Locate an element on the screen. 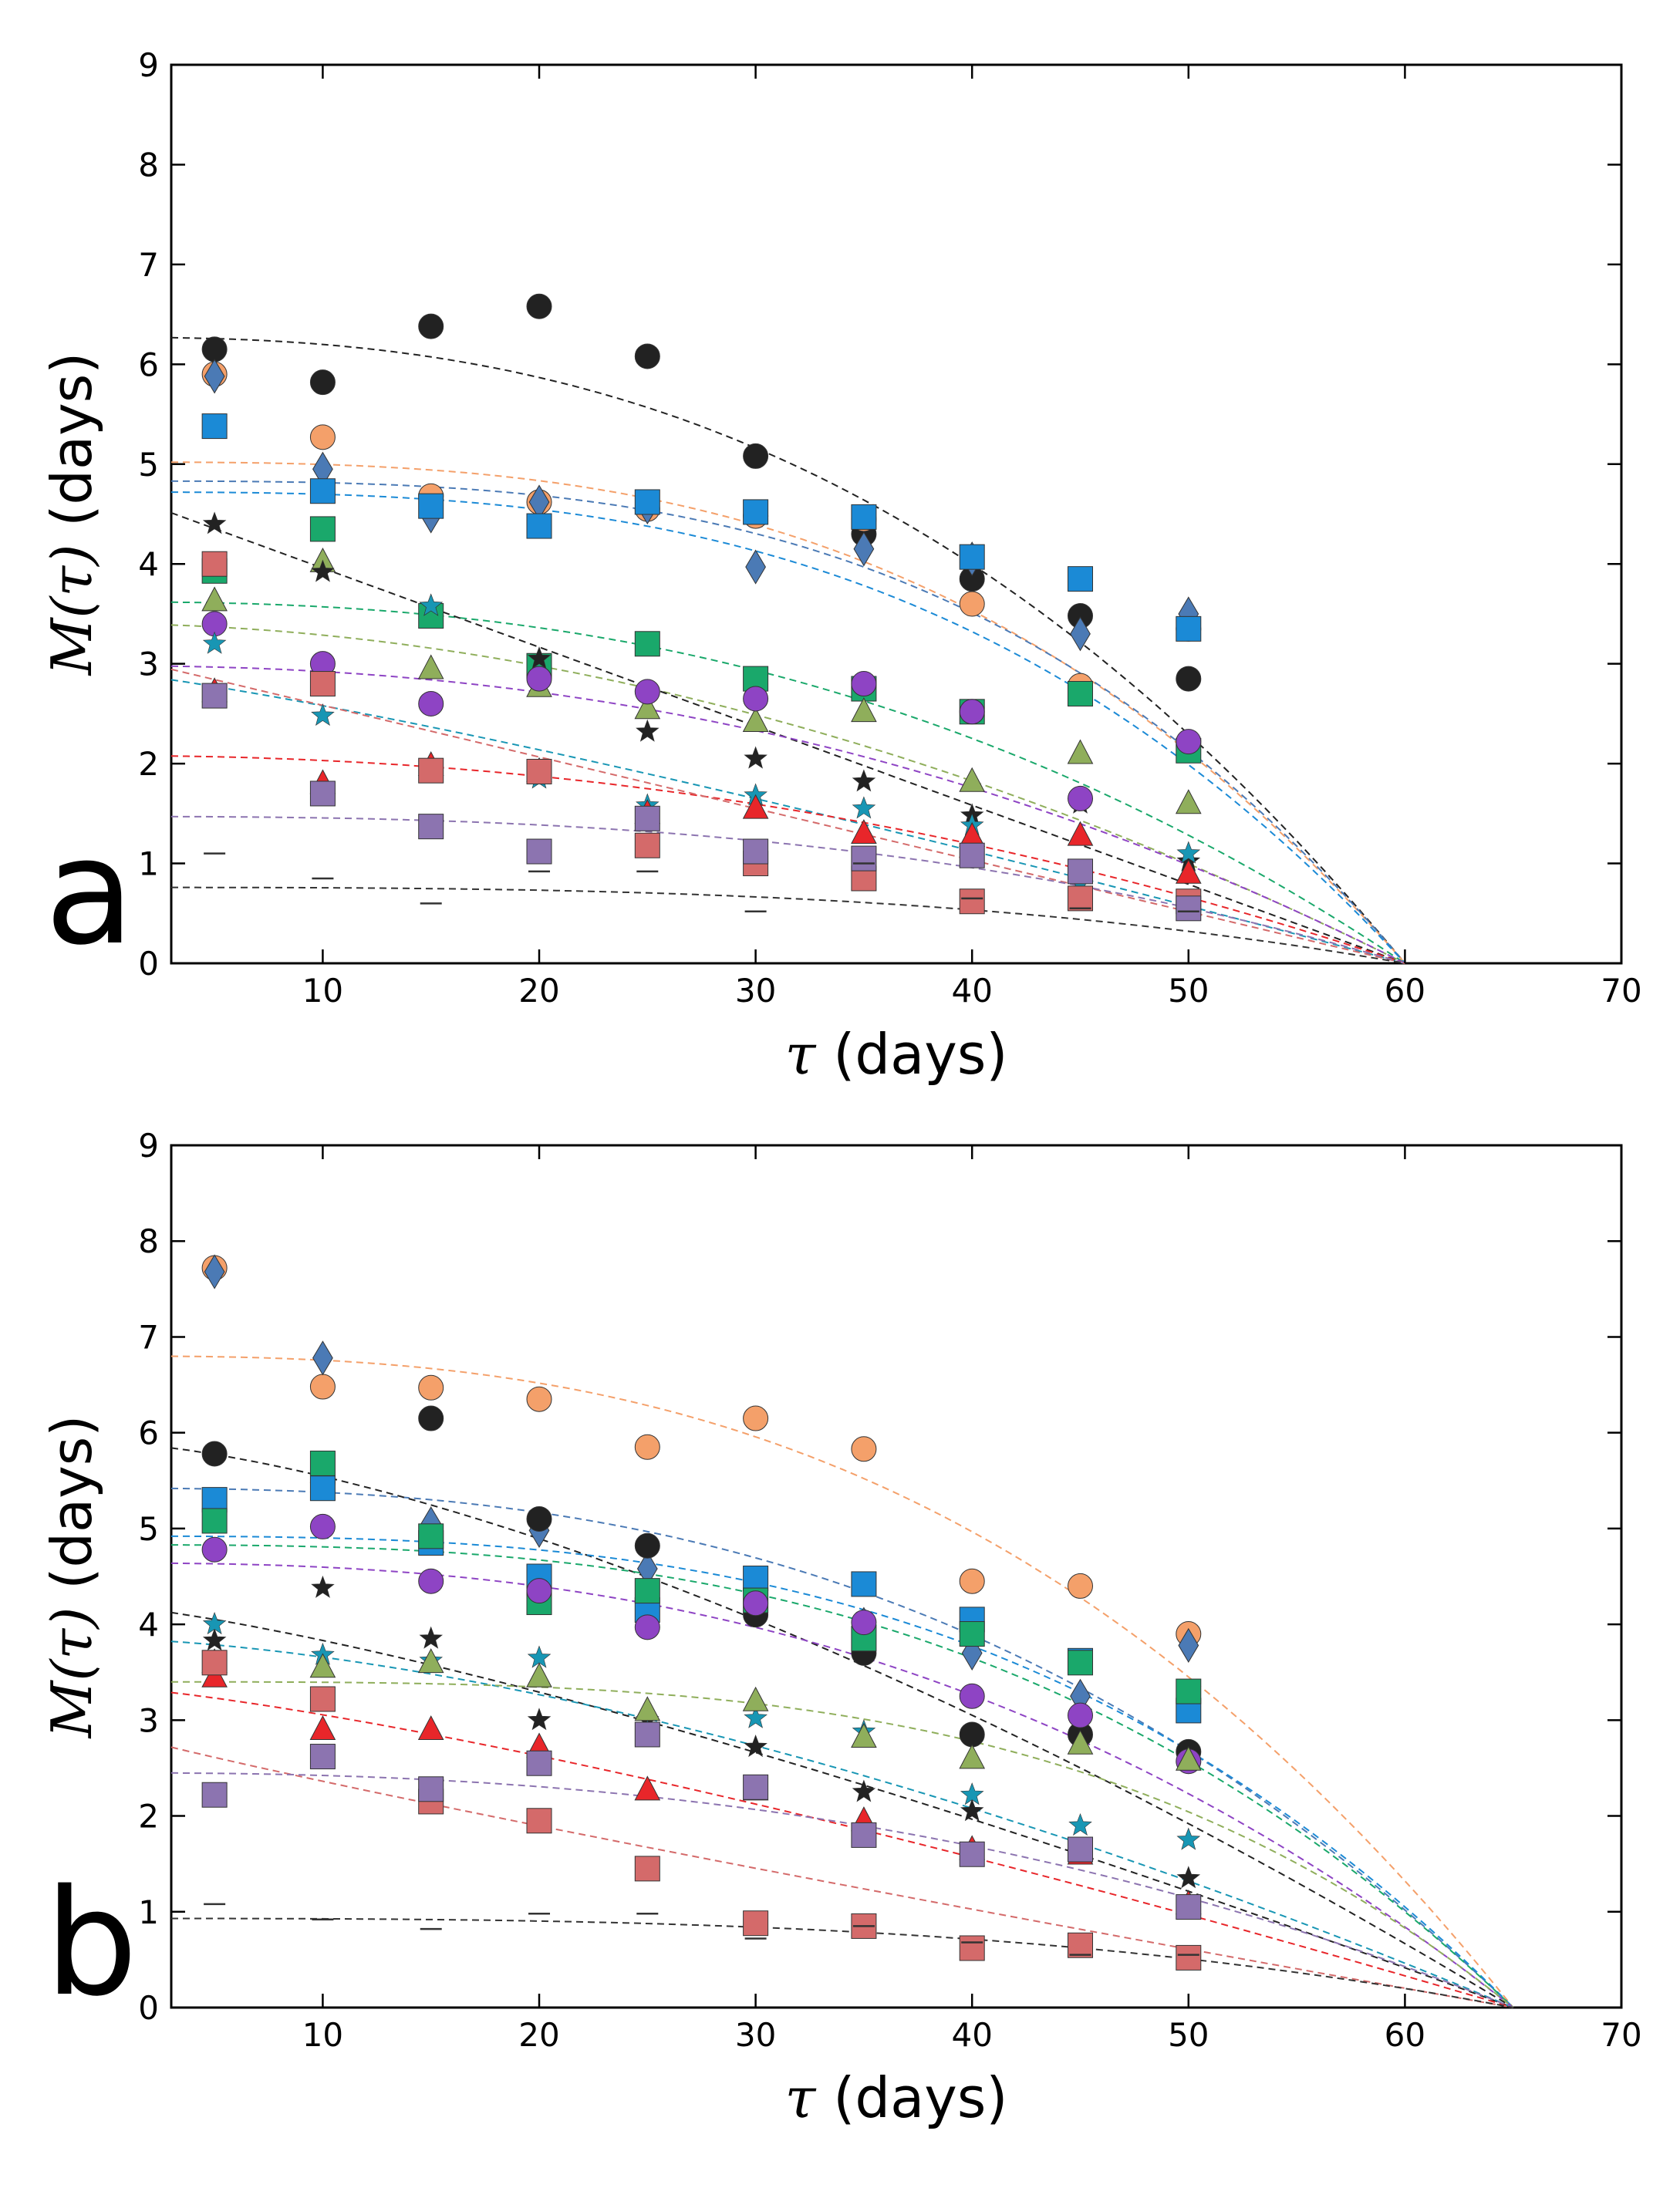 This screenshot has height=2205, width=1680. x-tick-label: 10 is located at coordinates (322, 2035).